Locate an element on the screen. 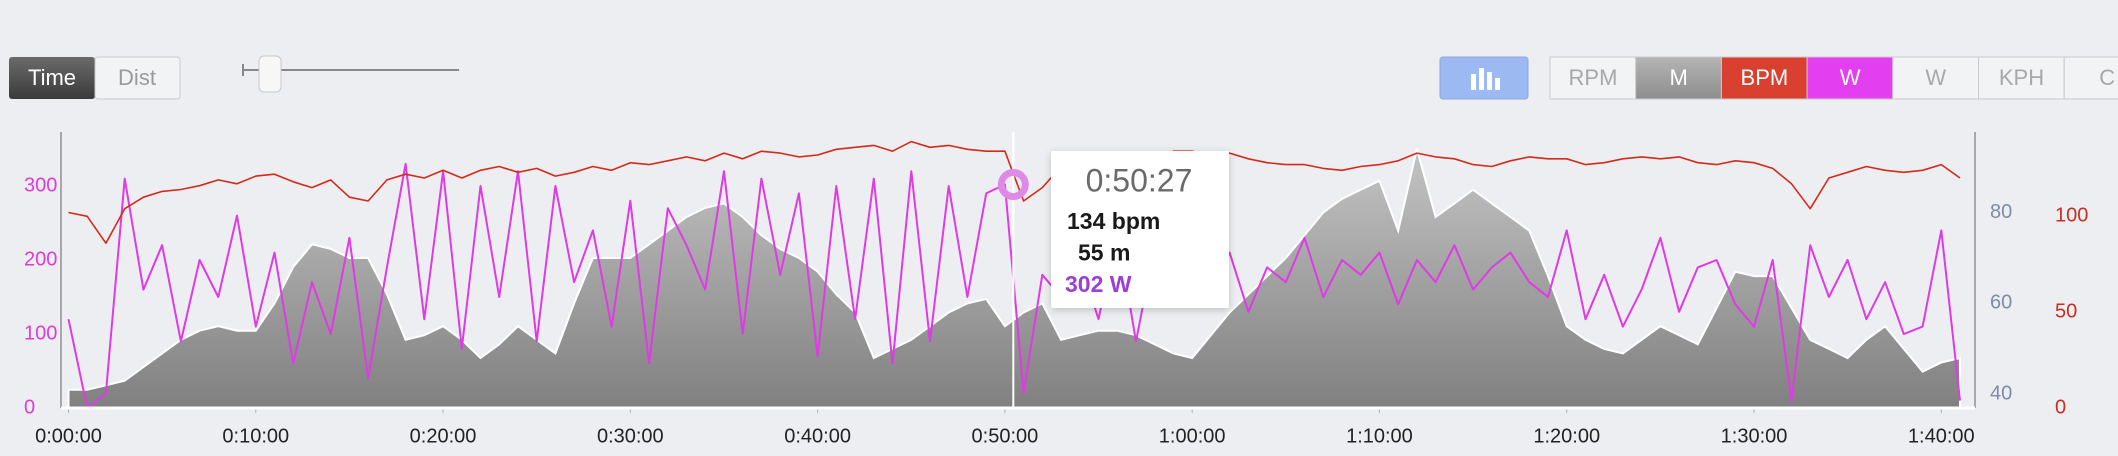  series-toggle-label: M is located at coordinates (1679, 77).